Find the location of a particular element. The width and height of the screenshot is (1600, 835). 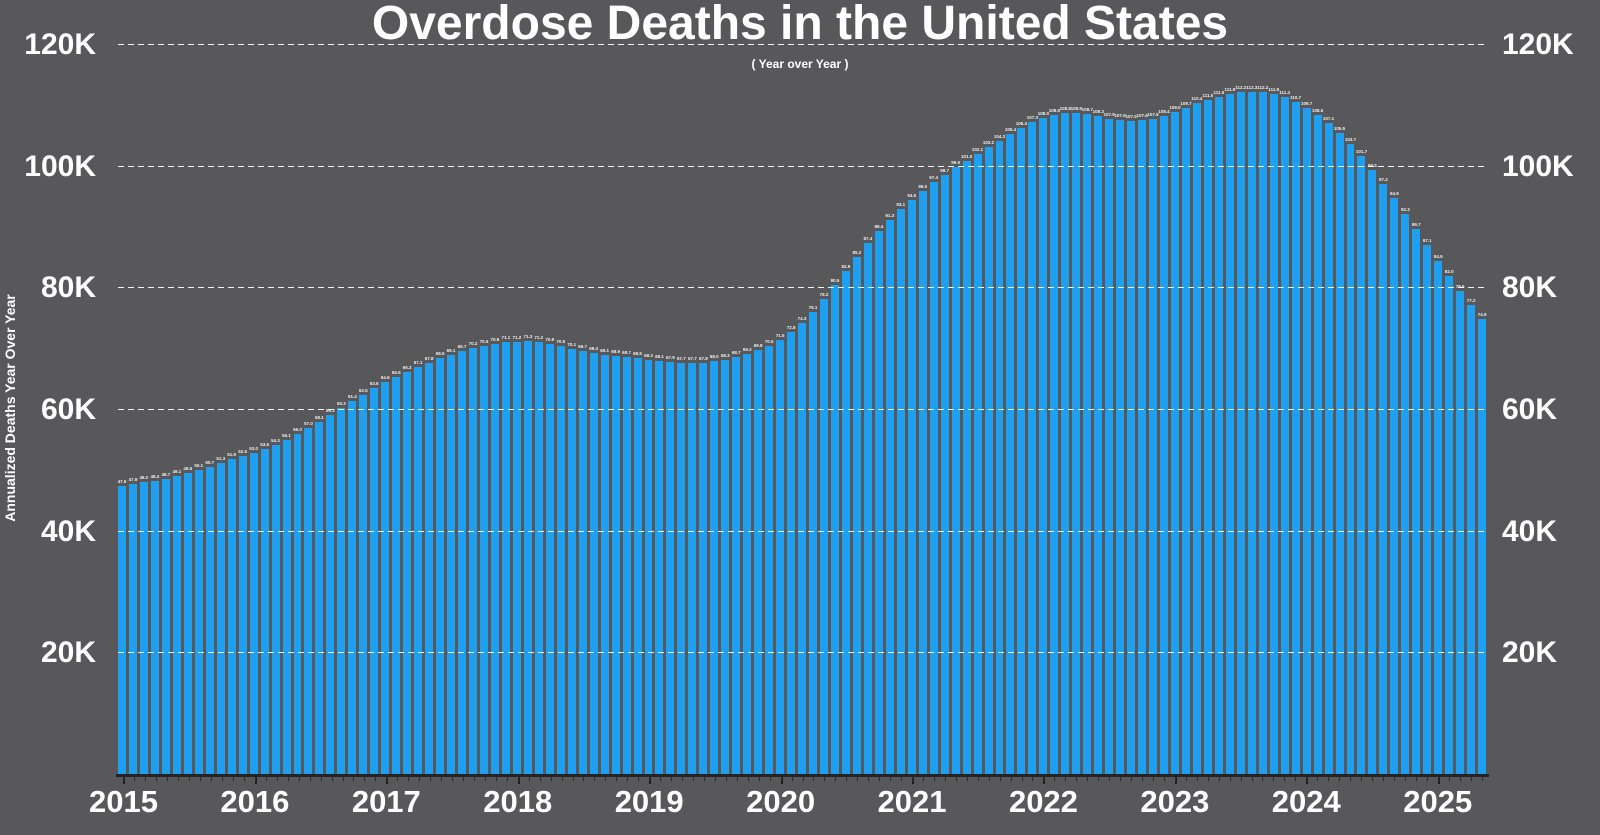

bar-value-label: 50.1 is located at coordinates (199, 466).